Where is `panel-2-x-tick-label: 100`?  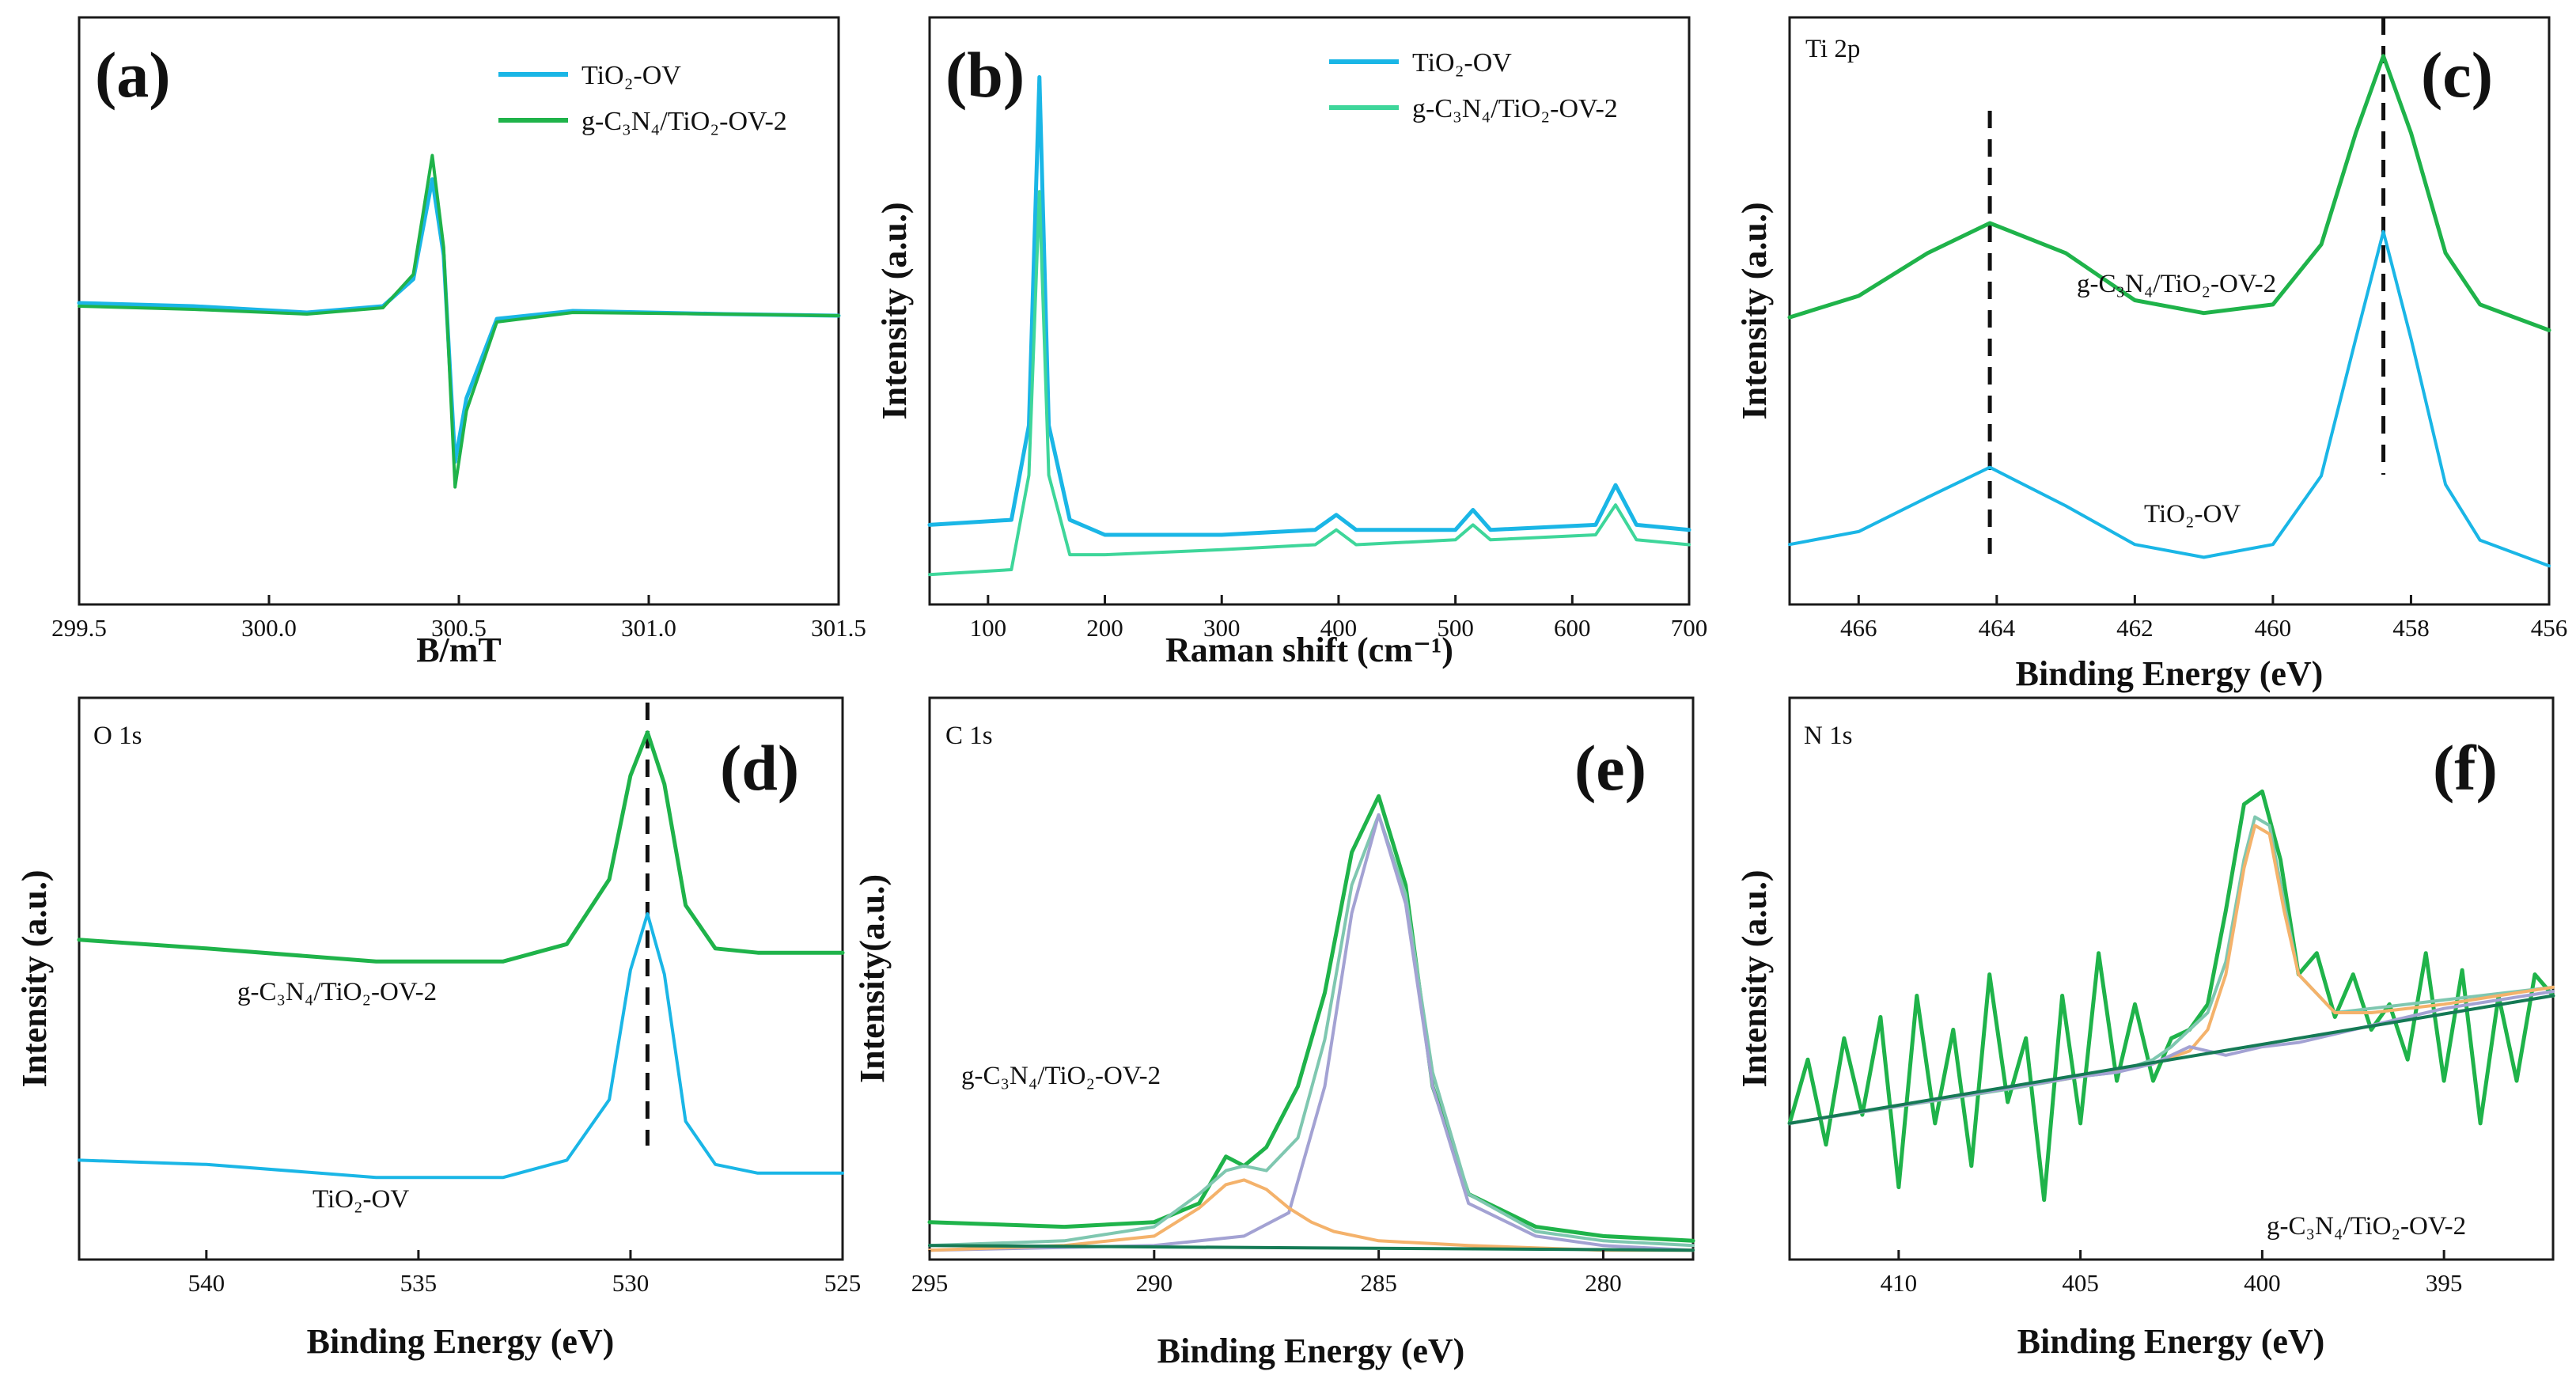
panel-2-x-tick-label: 100 is located at coordinates (988, 628).